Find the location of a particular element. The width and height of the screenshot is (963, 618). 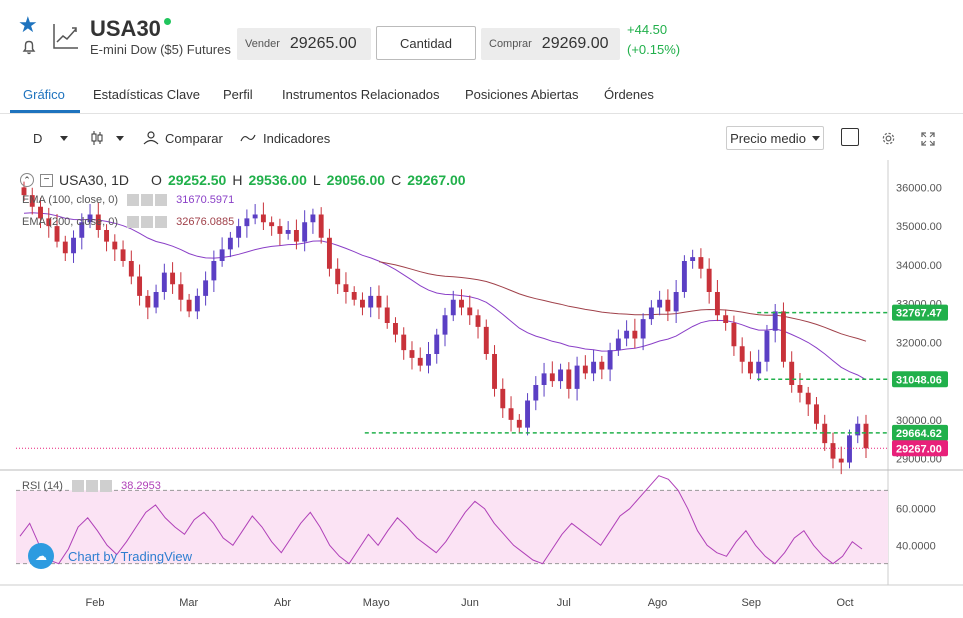

tab-estadisticas-clave: Estadísticas Clave is located at coordinates (146, 94).